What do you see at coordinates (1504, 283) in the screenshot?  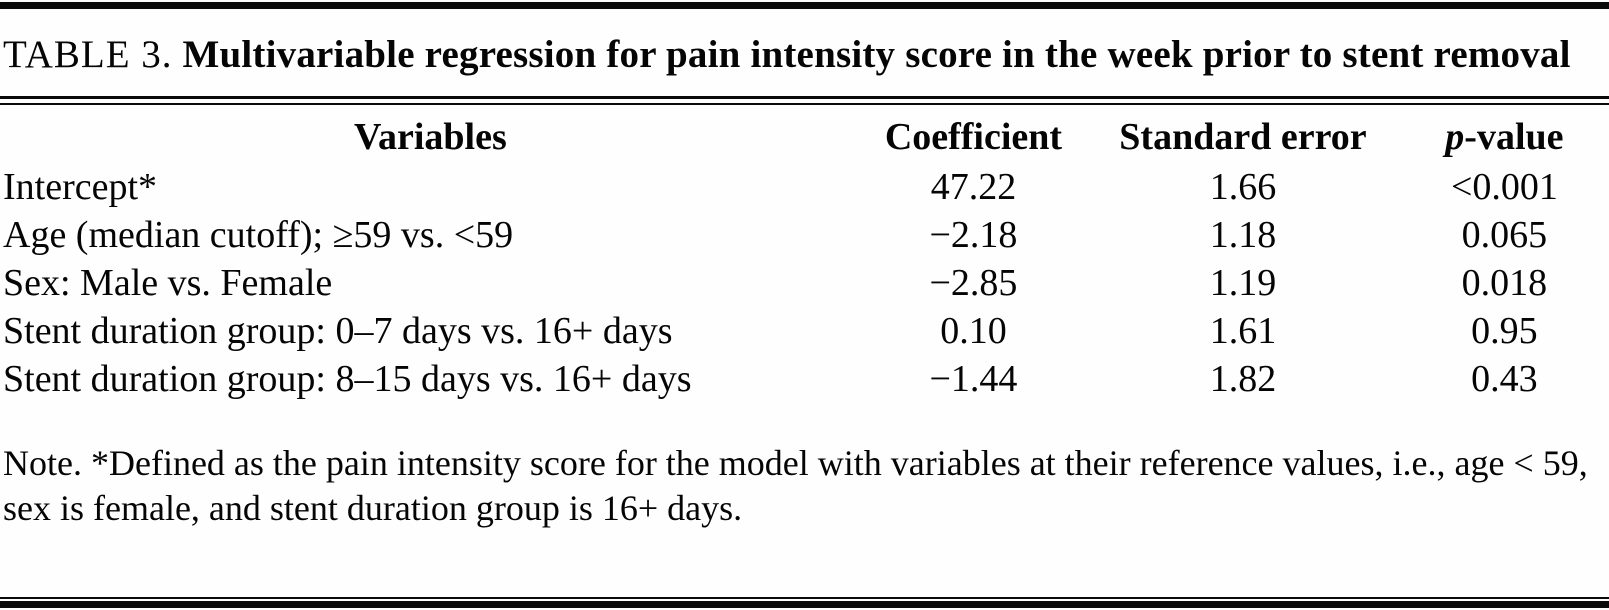 I see `cell-p-value: 0.018` at bounding box center [1504, 283].